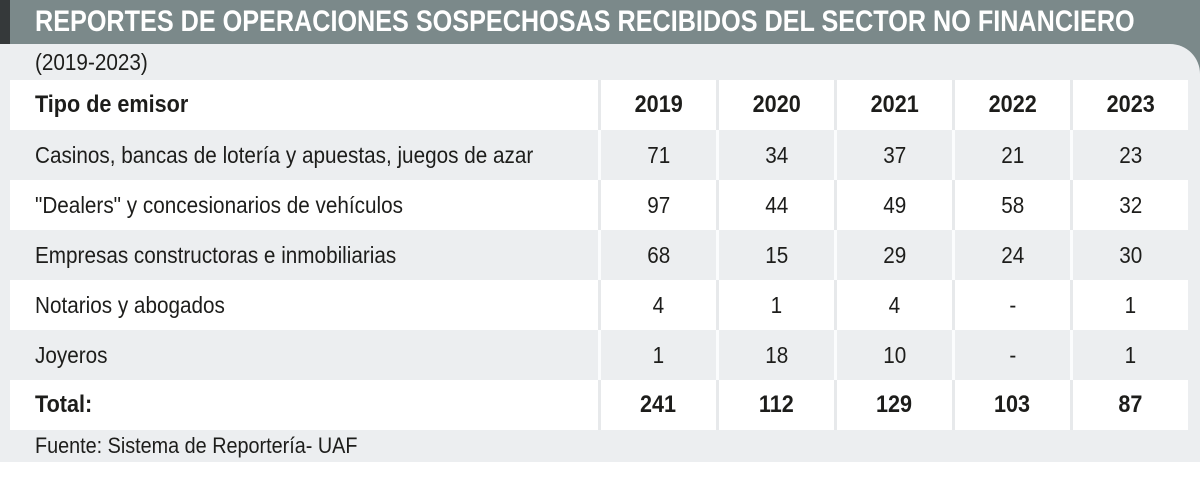  I want to click on value-cell: 37, so click(893, 155).